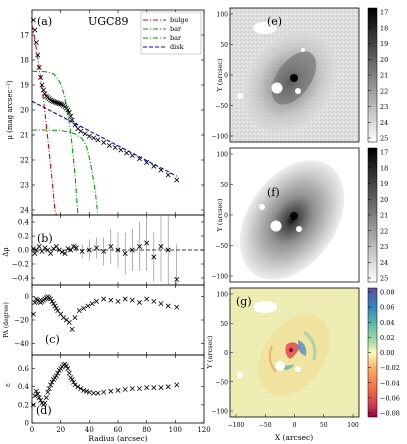 This screenshot has width=407, height=444. What do you see at coordinates (20, 265) in the screenshot?
I see `panel-b-ytick-label-1: −0.2` at bounding box center [20, 265].